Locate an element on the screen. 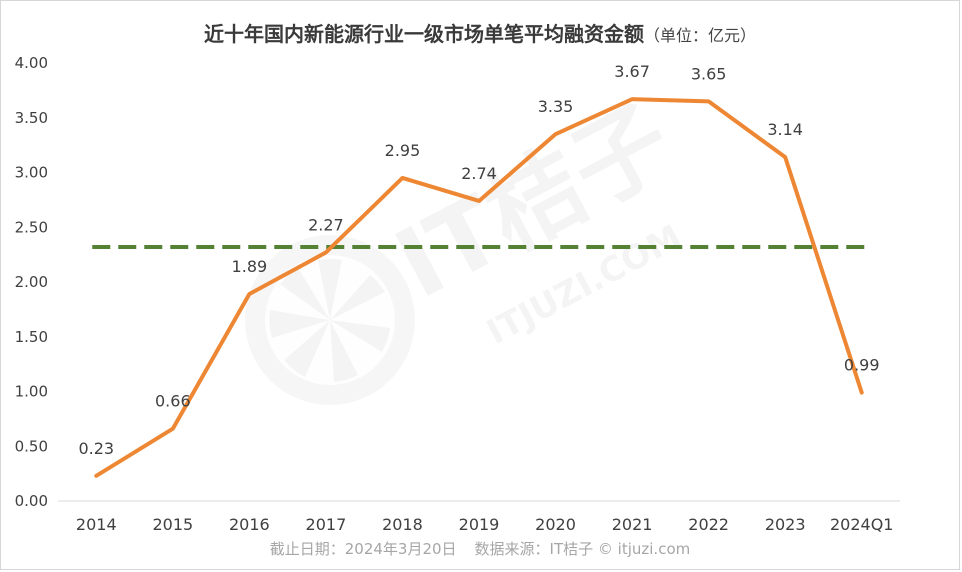 The height and width of the screenshot is (572, 962). y-tick-label: 1.50 is located at coordinates (31, 337).